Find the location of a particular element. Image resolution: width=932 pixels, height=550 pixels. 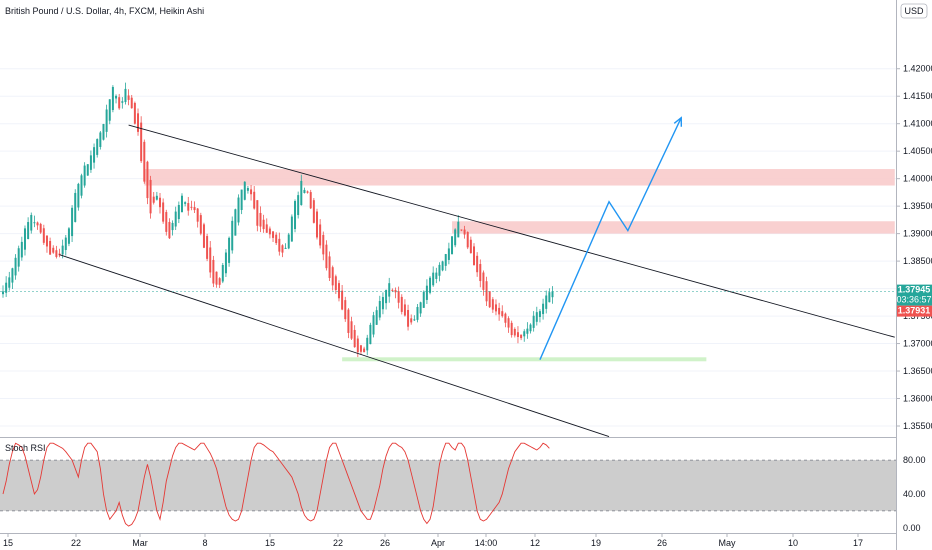

time-tick-label: 15 is located at coordinates (8, 543).